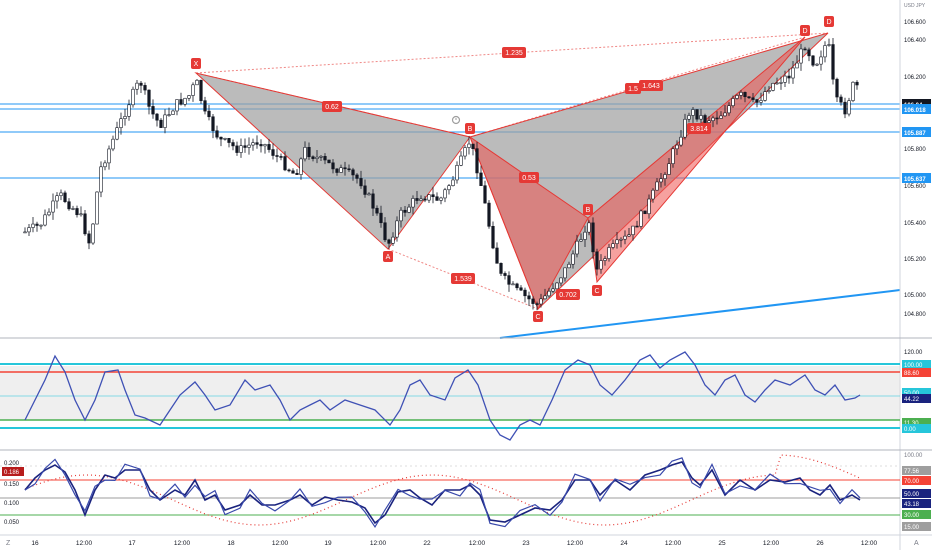 This screenshot has height=555, width=932. I want to click on ratio-xb-label, so click(332, 106).